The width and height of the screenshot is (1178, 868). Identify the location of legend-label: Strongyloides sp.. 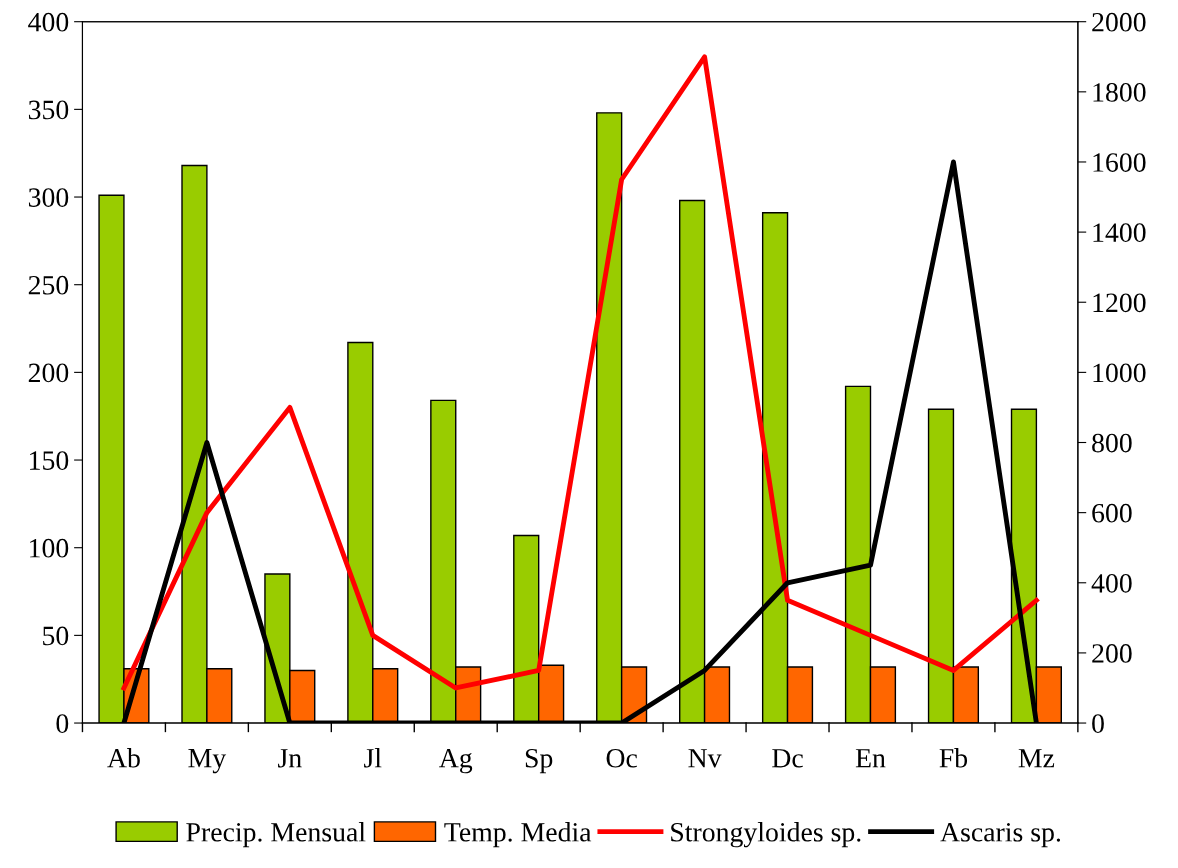
(766, 835).